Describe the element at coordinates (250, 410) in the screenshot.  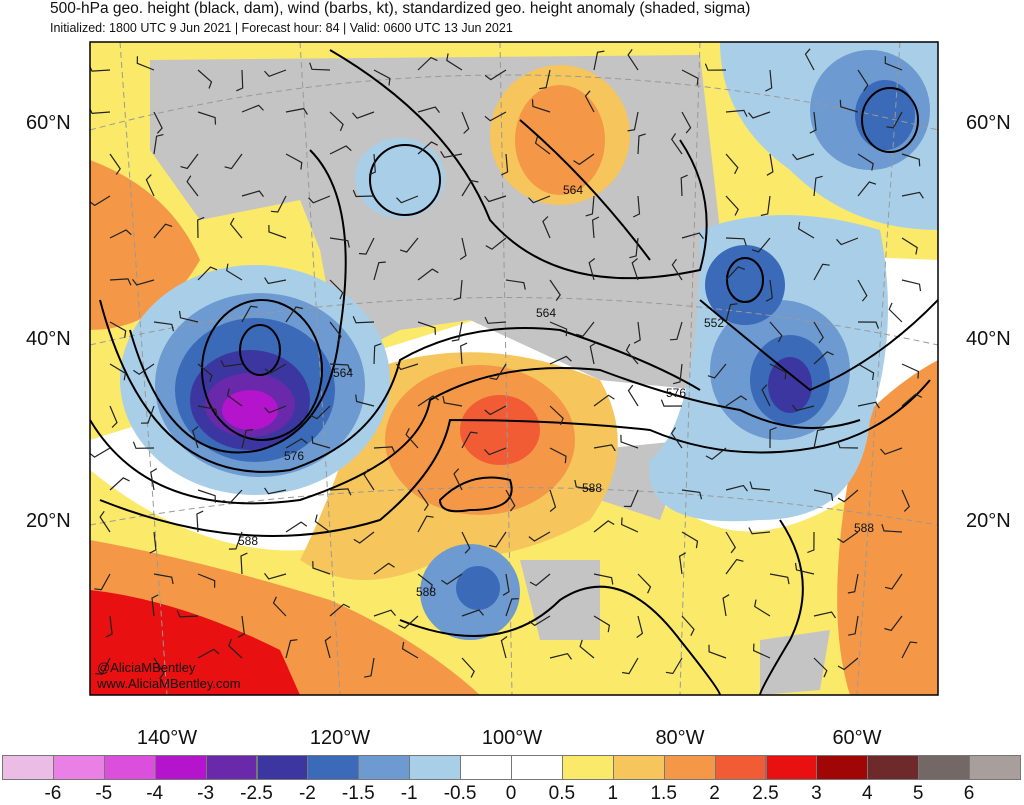
I see `anomaly-negative-west-core` at that location.